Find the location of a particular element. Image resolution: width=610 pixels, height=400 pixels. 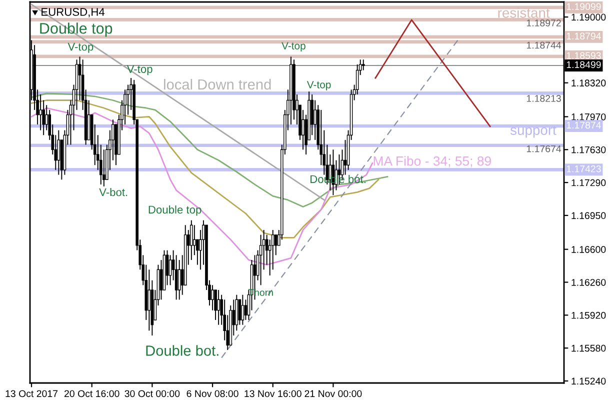

annotation: local Down trend is located at coordinates (217, 84).